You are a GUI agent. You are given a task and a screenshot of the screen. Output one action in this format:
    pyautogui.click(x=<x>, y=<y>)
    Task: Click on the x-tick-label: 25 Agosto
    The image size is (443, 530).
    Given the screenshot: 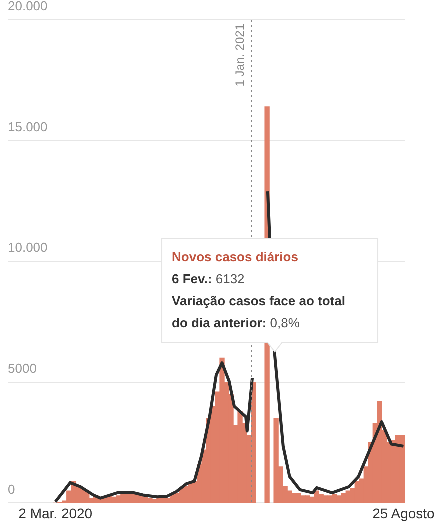 What is the action you would take?
    pyautogui.click(x=404, y=513)
    